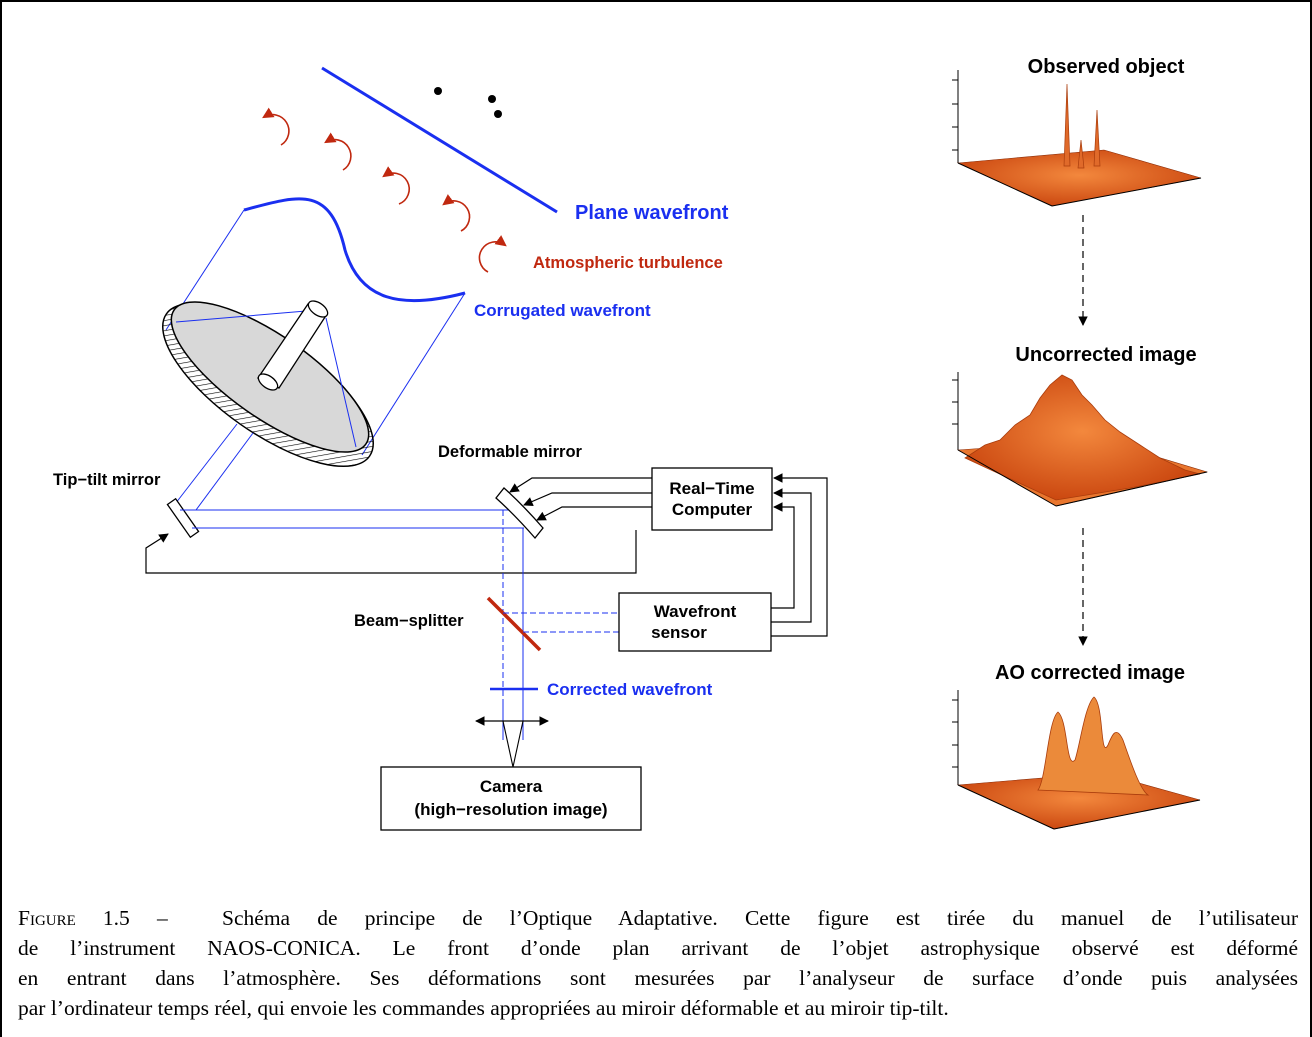 The image size is (1312, 1037). I want to click on rtc-label-line2: Computer, so click(712, 509).